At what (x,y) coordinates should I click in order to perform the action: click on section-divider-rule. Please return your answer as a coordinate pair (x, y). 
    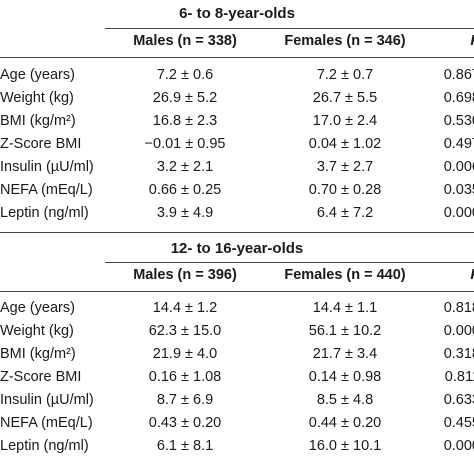
    Looking at the image, I should click on (237, 232).